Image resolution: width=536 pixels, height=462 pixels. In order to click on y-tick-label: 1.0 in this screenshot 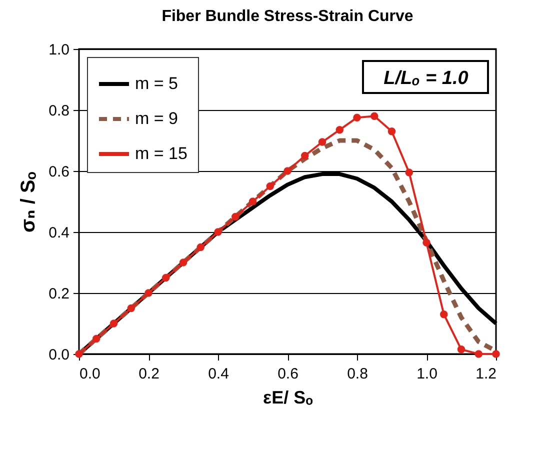, I will do `click(59, 50)`.